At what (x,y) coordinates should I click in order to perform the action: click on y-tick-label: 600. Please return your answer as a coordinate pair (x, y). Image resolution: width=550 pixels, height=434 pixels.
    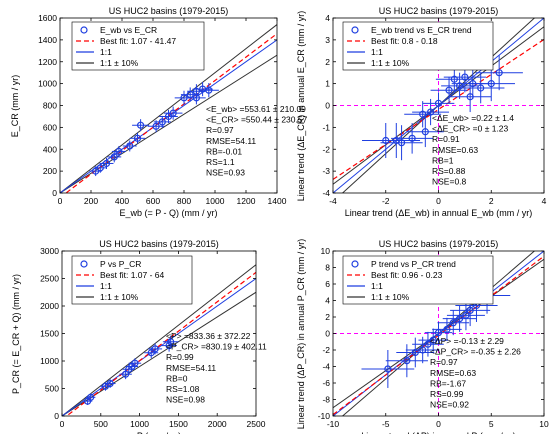
    Looking at the image, I should click on (50, 127).